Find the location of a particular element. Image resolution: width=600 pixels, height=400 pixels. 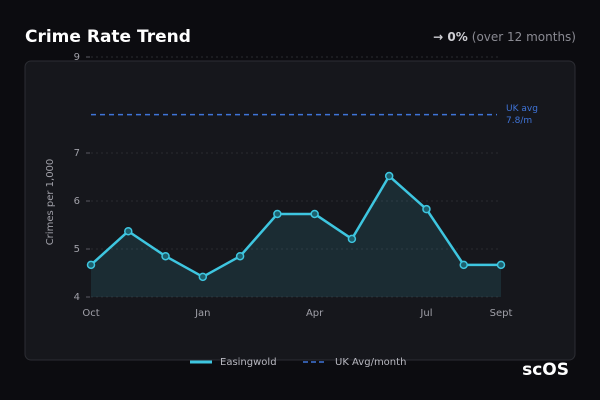

reference-label: UK avg is located at coordinates (522, 109).